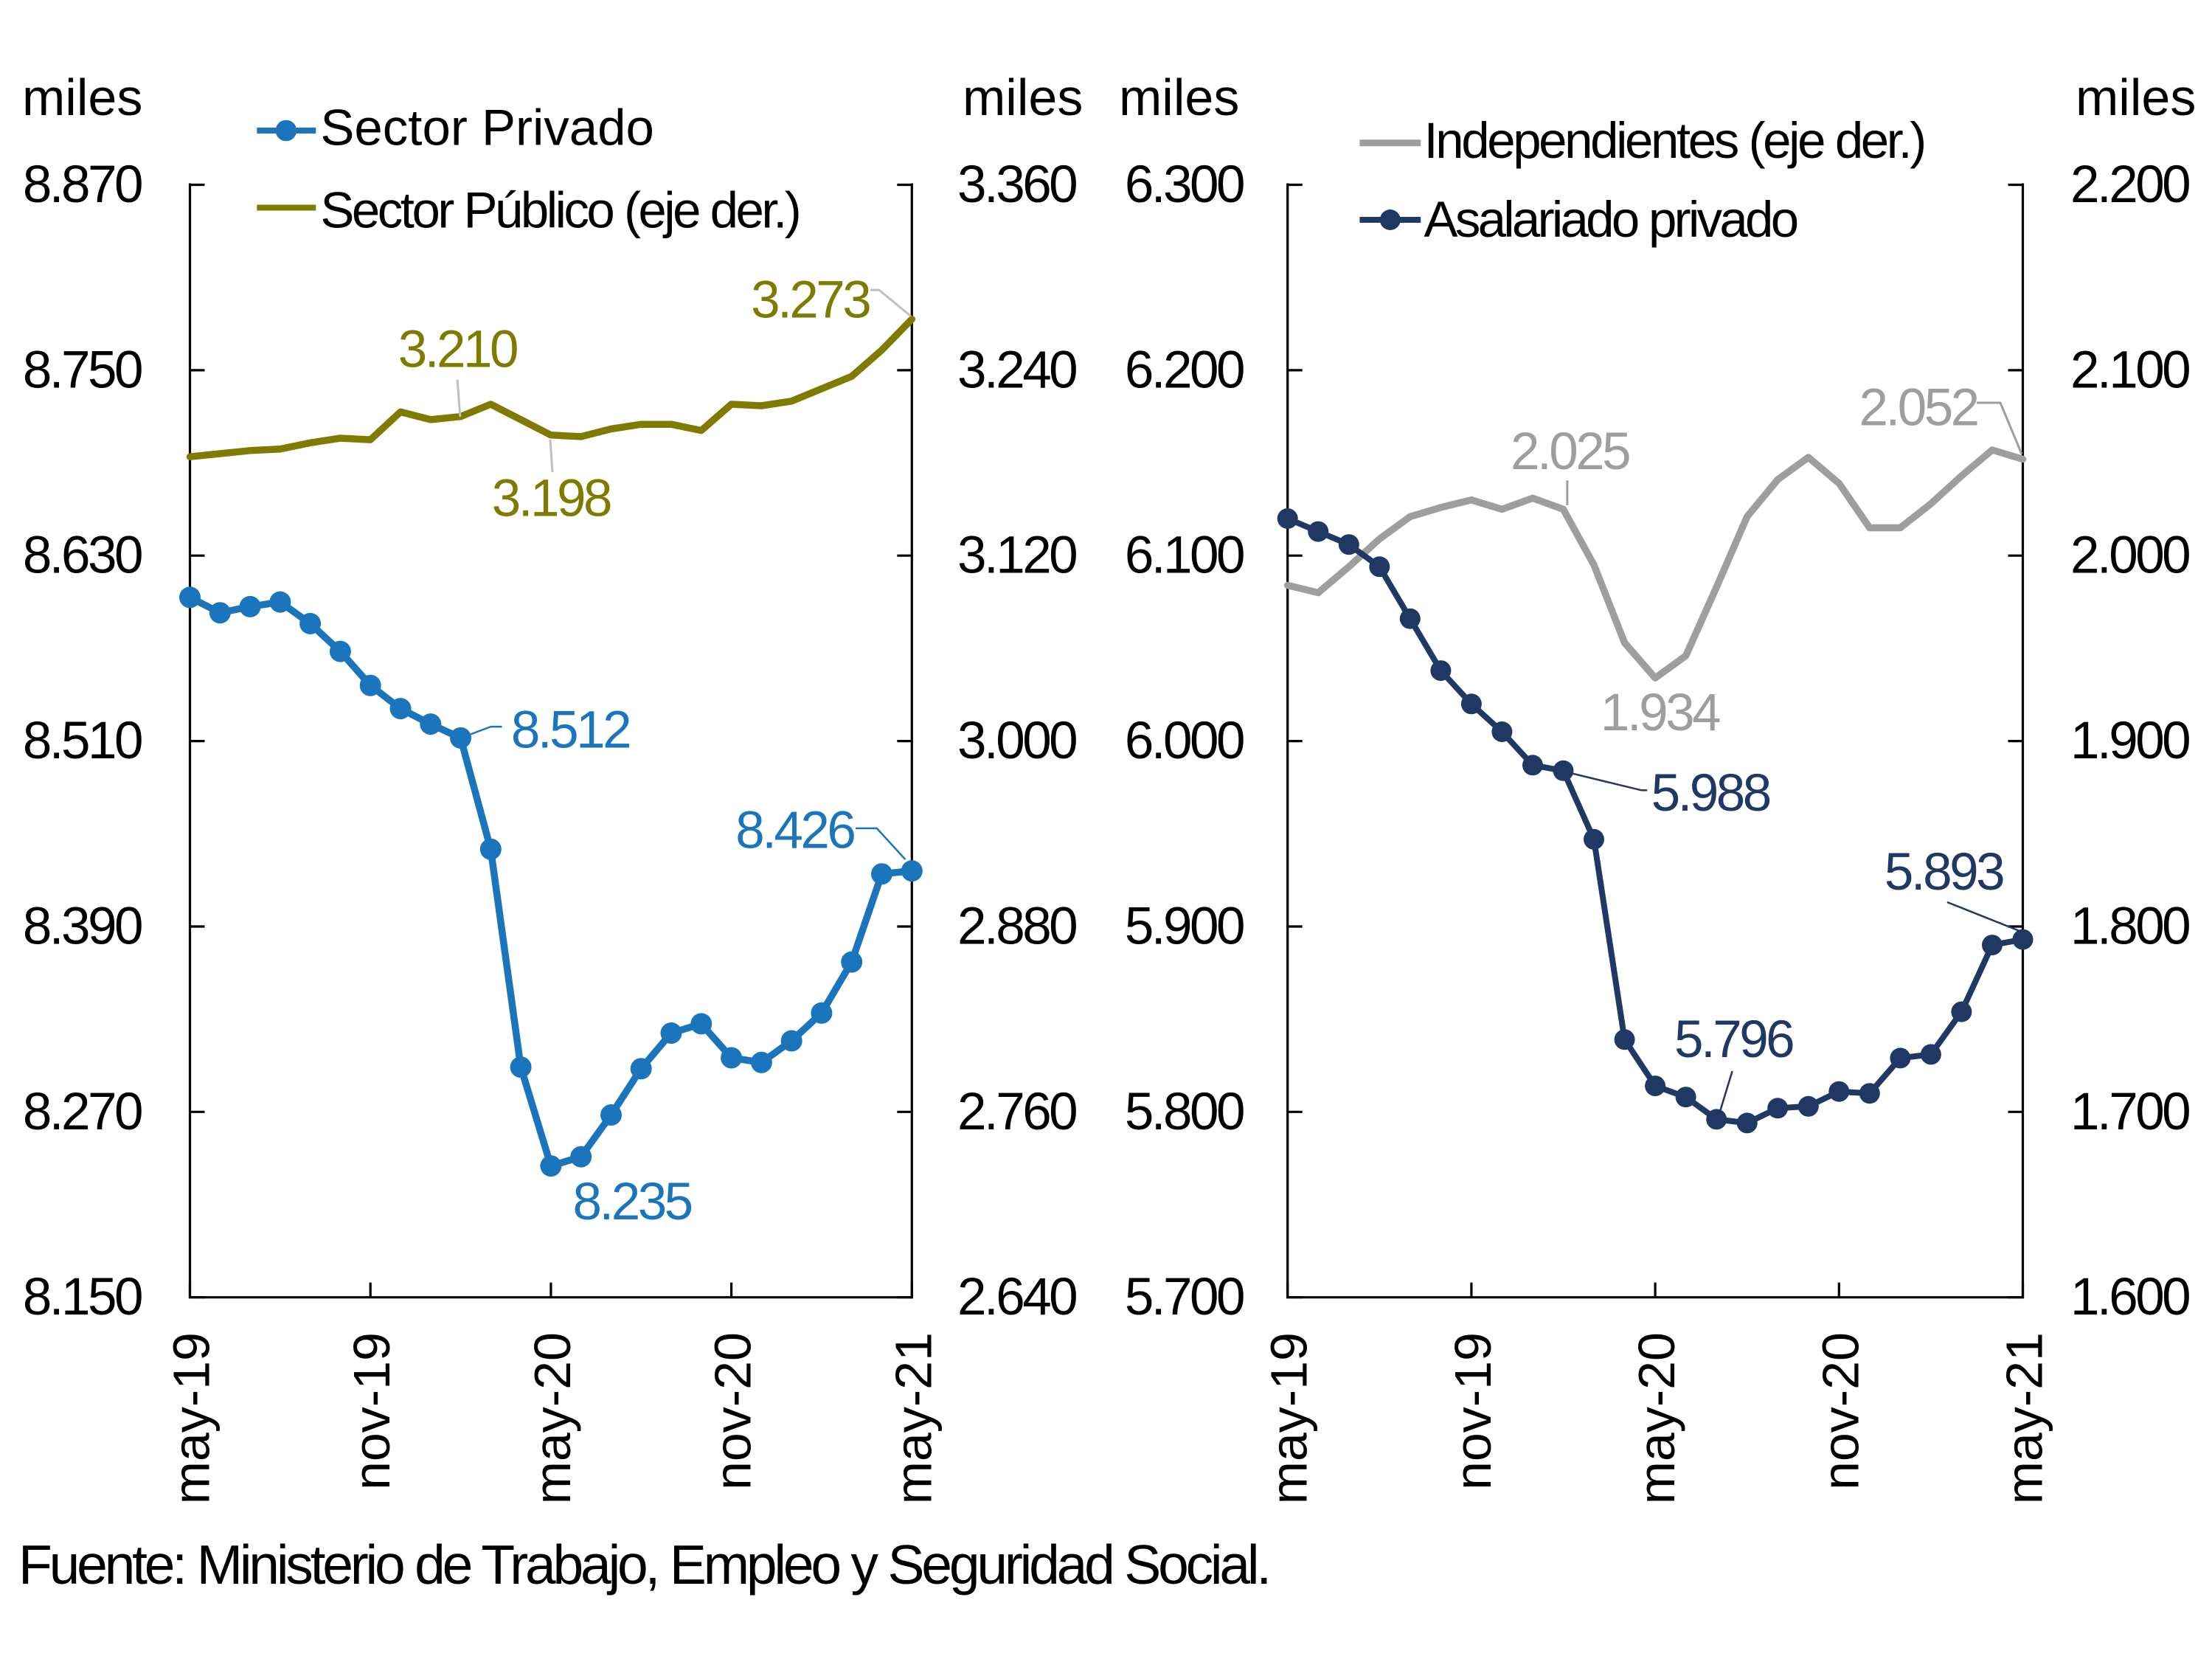  I want to click on svg-text: 5.893, so click(1944, 872).